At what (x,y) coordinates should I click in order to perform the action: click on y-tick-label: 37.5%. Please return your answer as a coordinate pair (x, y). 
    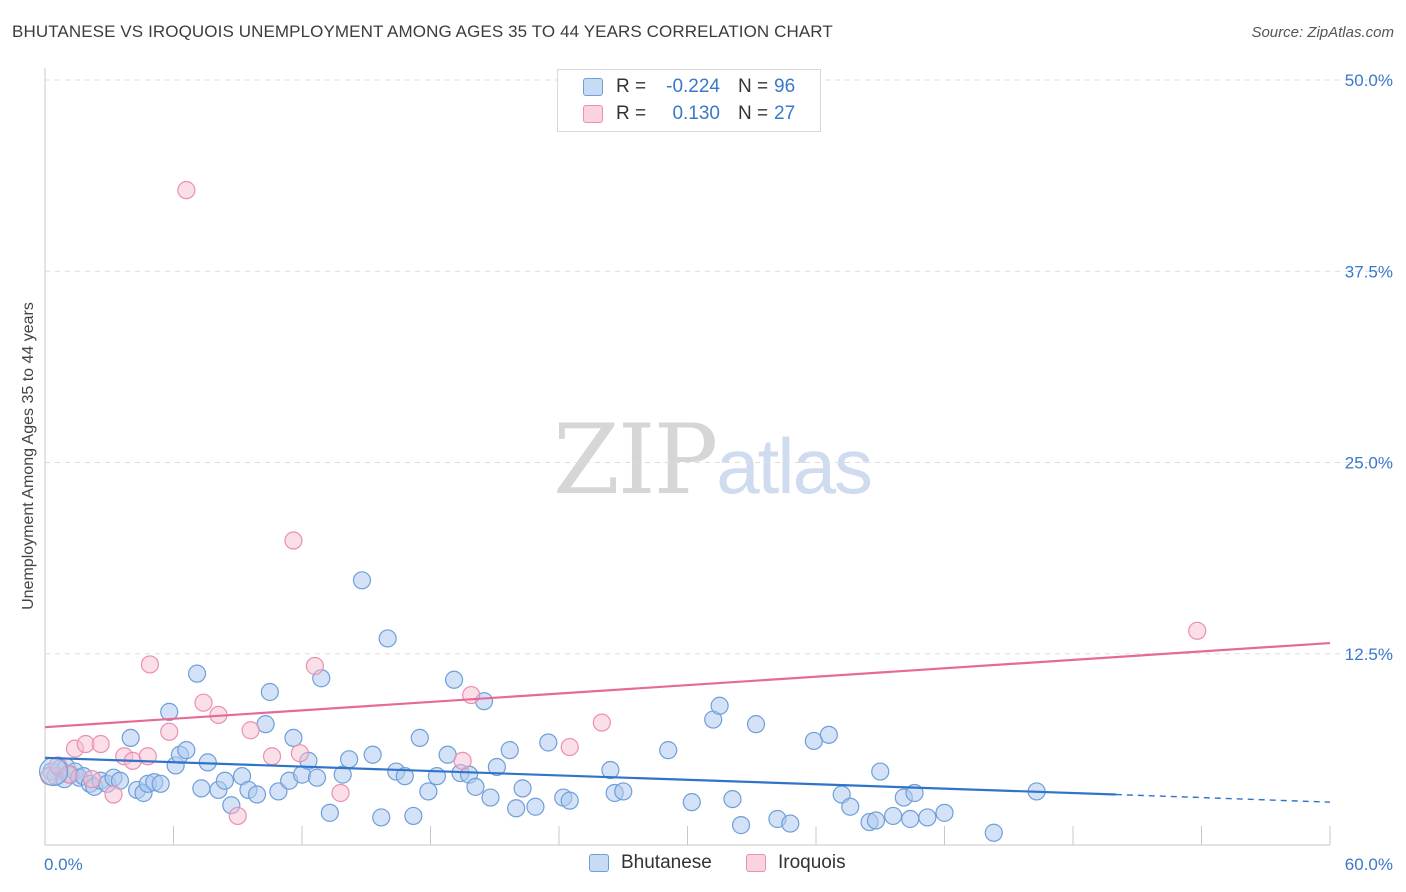
    Looking at the image, I should click on (1369, 271).